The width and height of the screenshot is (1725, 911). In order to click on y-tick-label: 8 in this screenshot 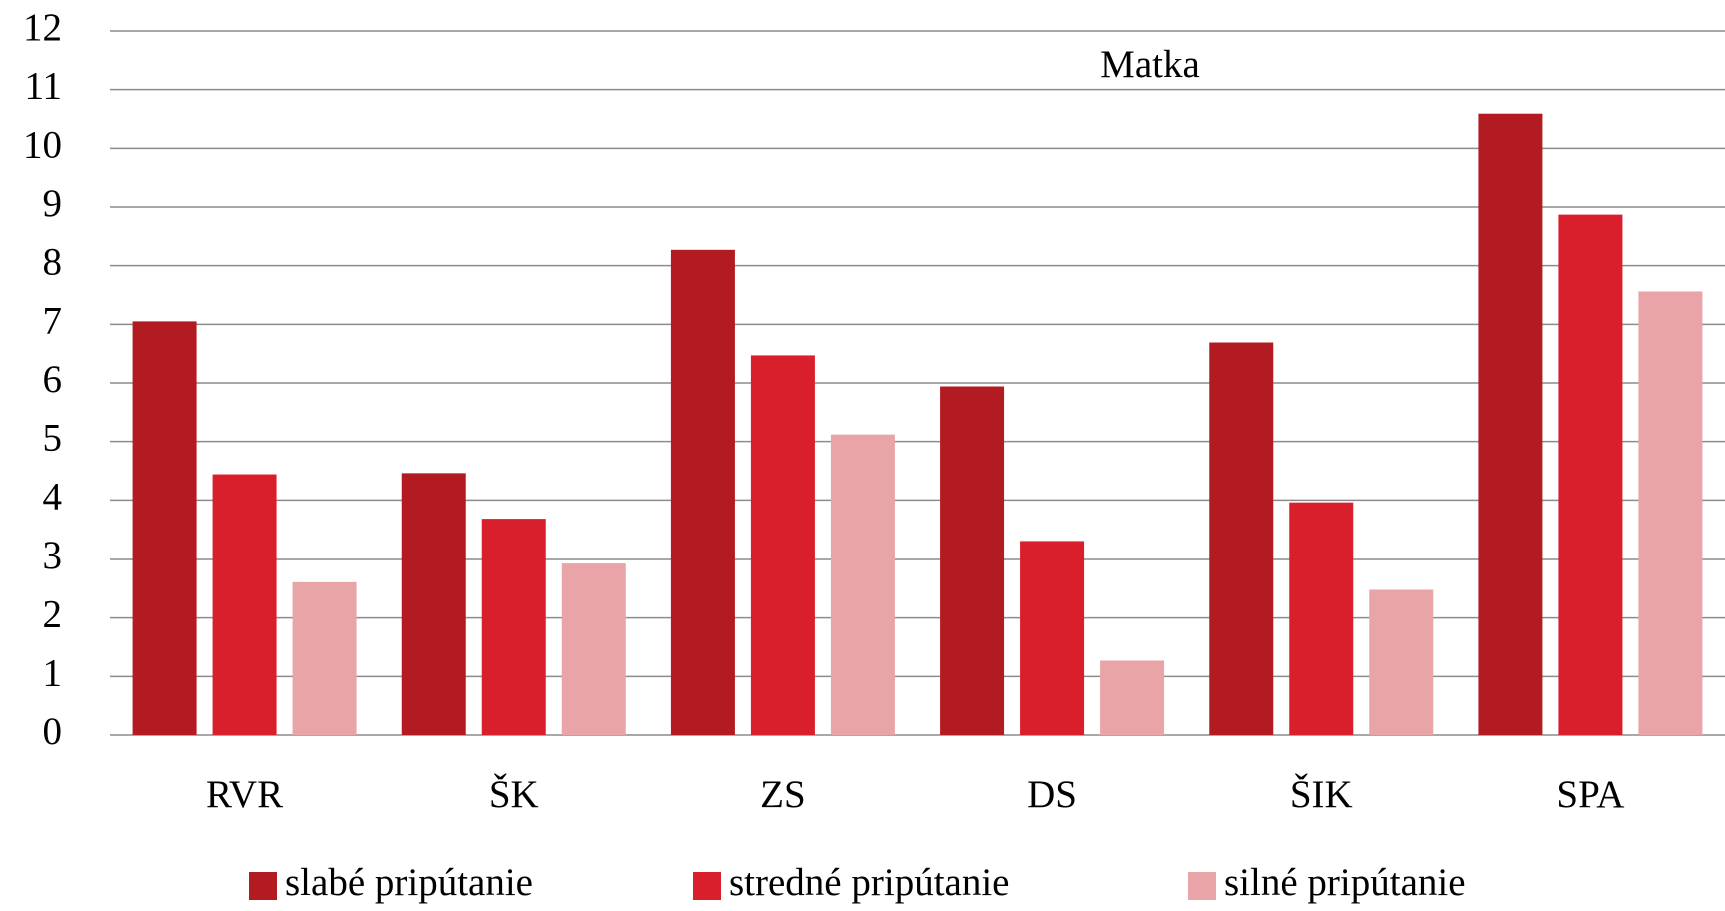, I will do `click(53, 262)`.